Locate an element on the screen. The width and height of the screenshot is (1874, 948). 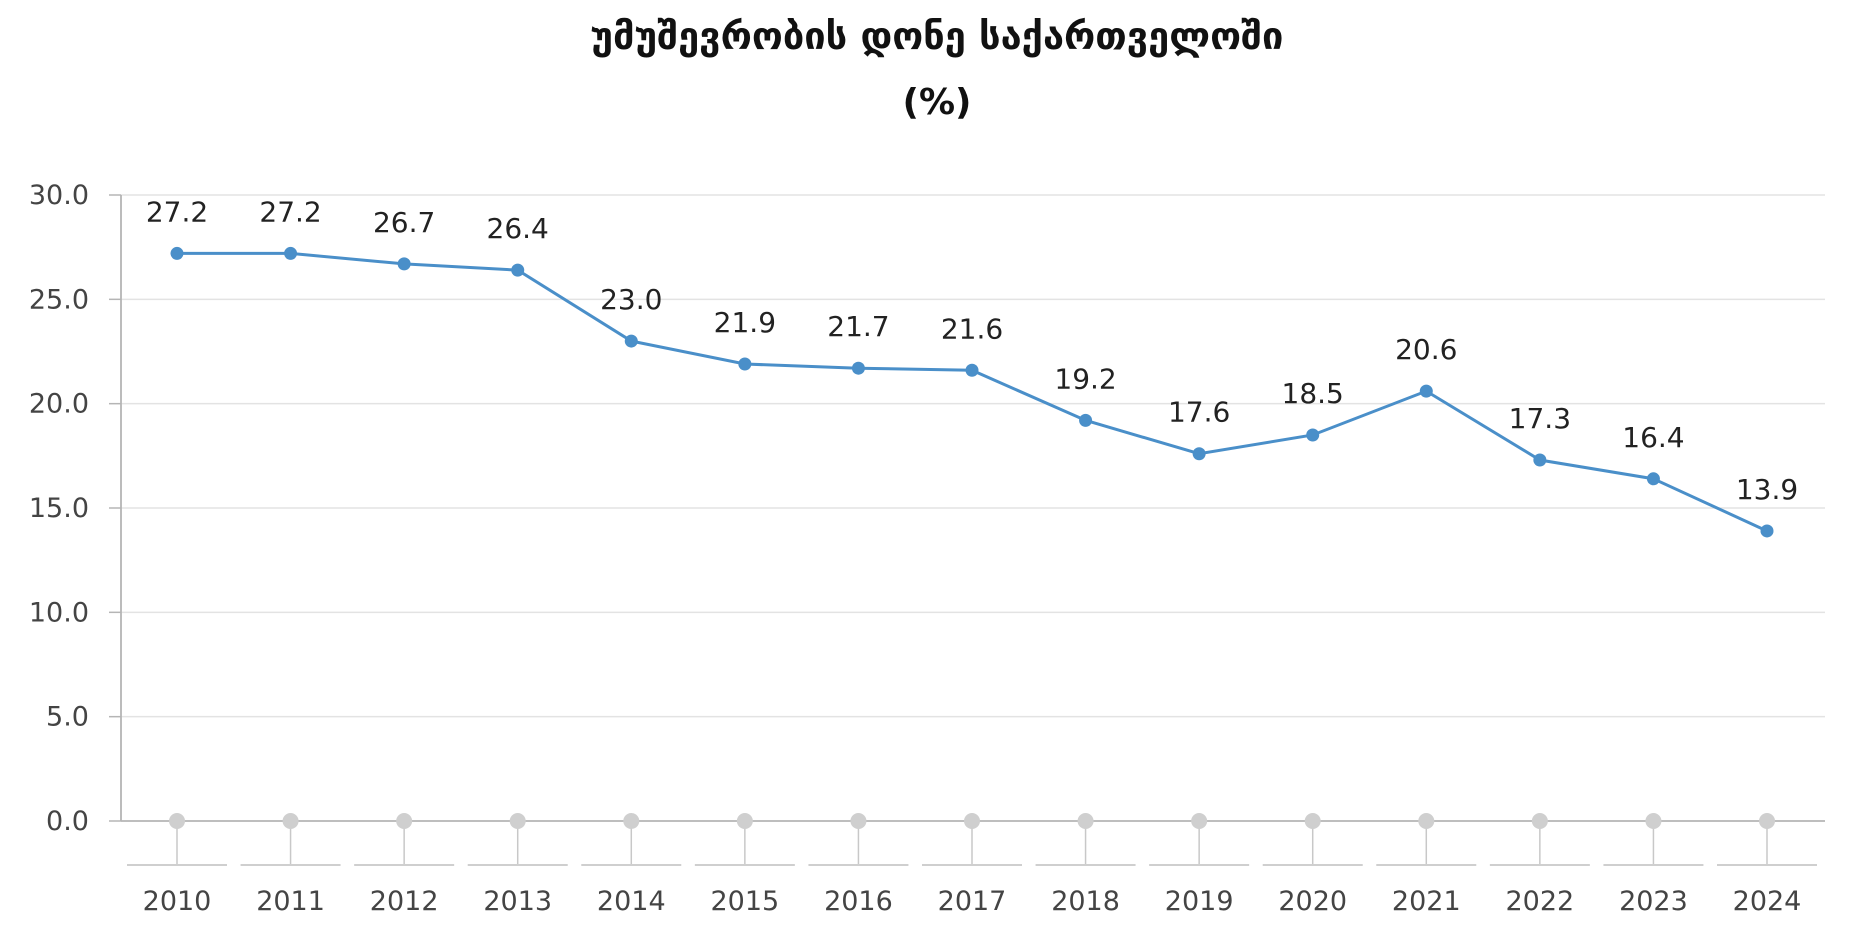
x-tick-label: 2016 is located at coordinates (858, 901).